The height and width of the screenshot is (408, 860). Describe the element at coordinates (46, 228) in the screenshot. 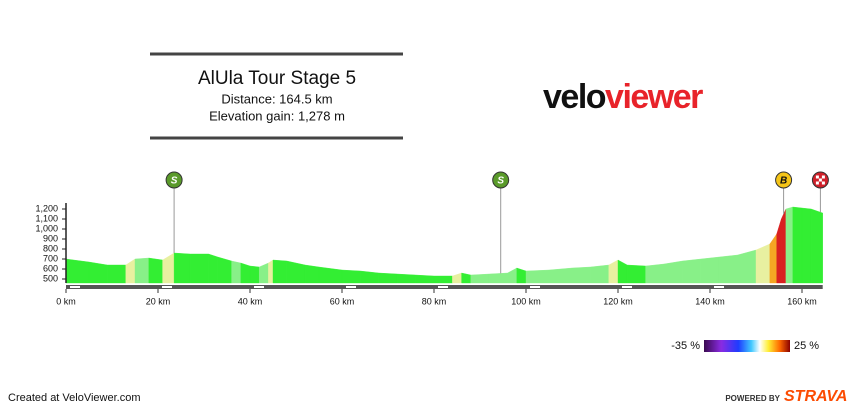

I see `y-tick-label: 1,000` at that location.